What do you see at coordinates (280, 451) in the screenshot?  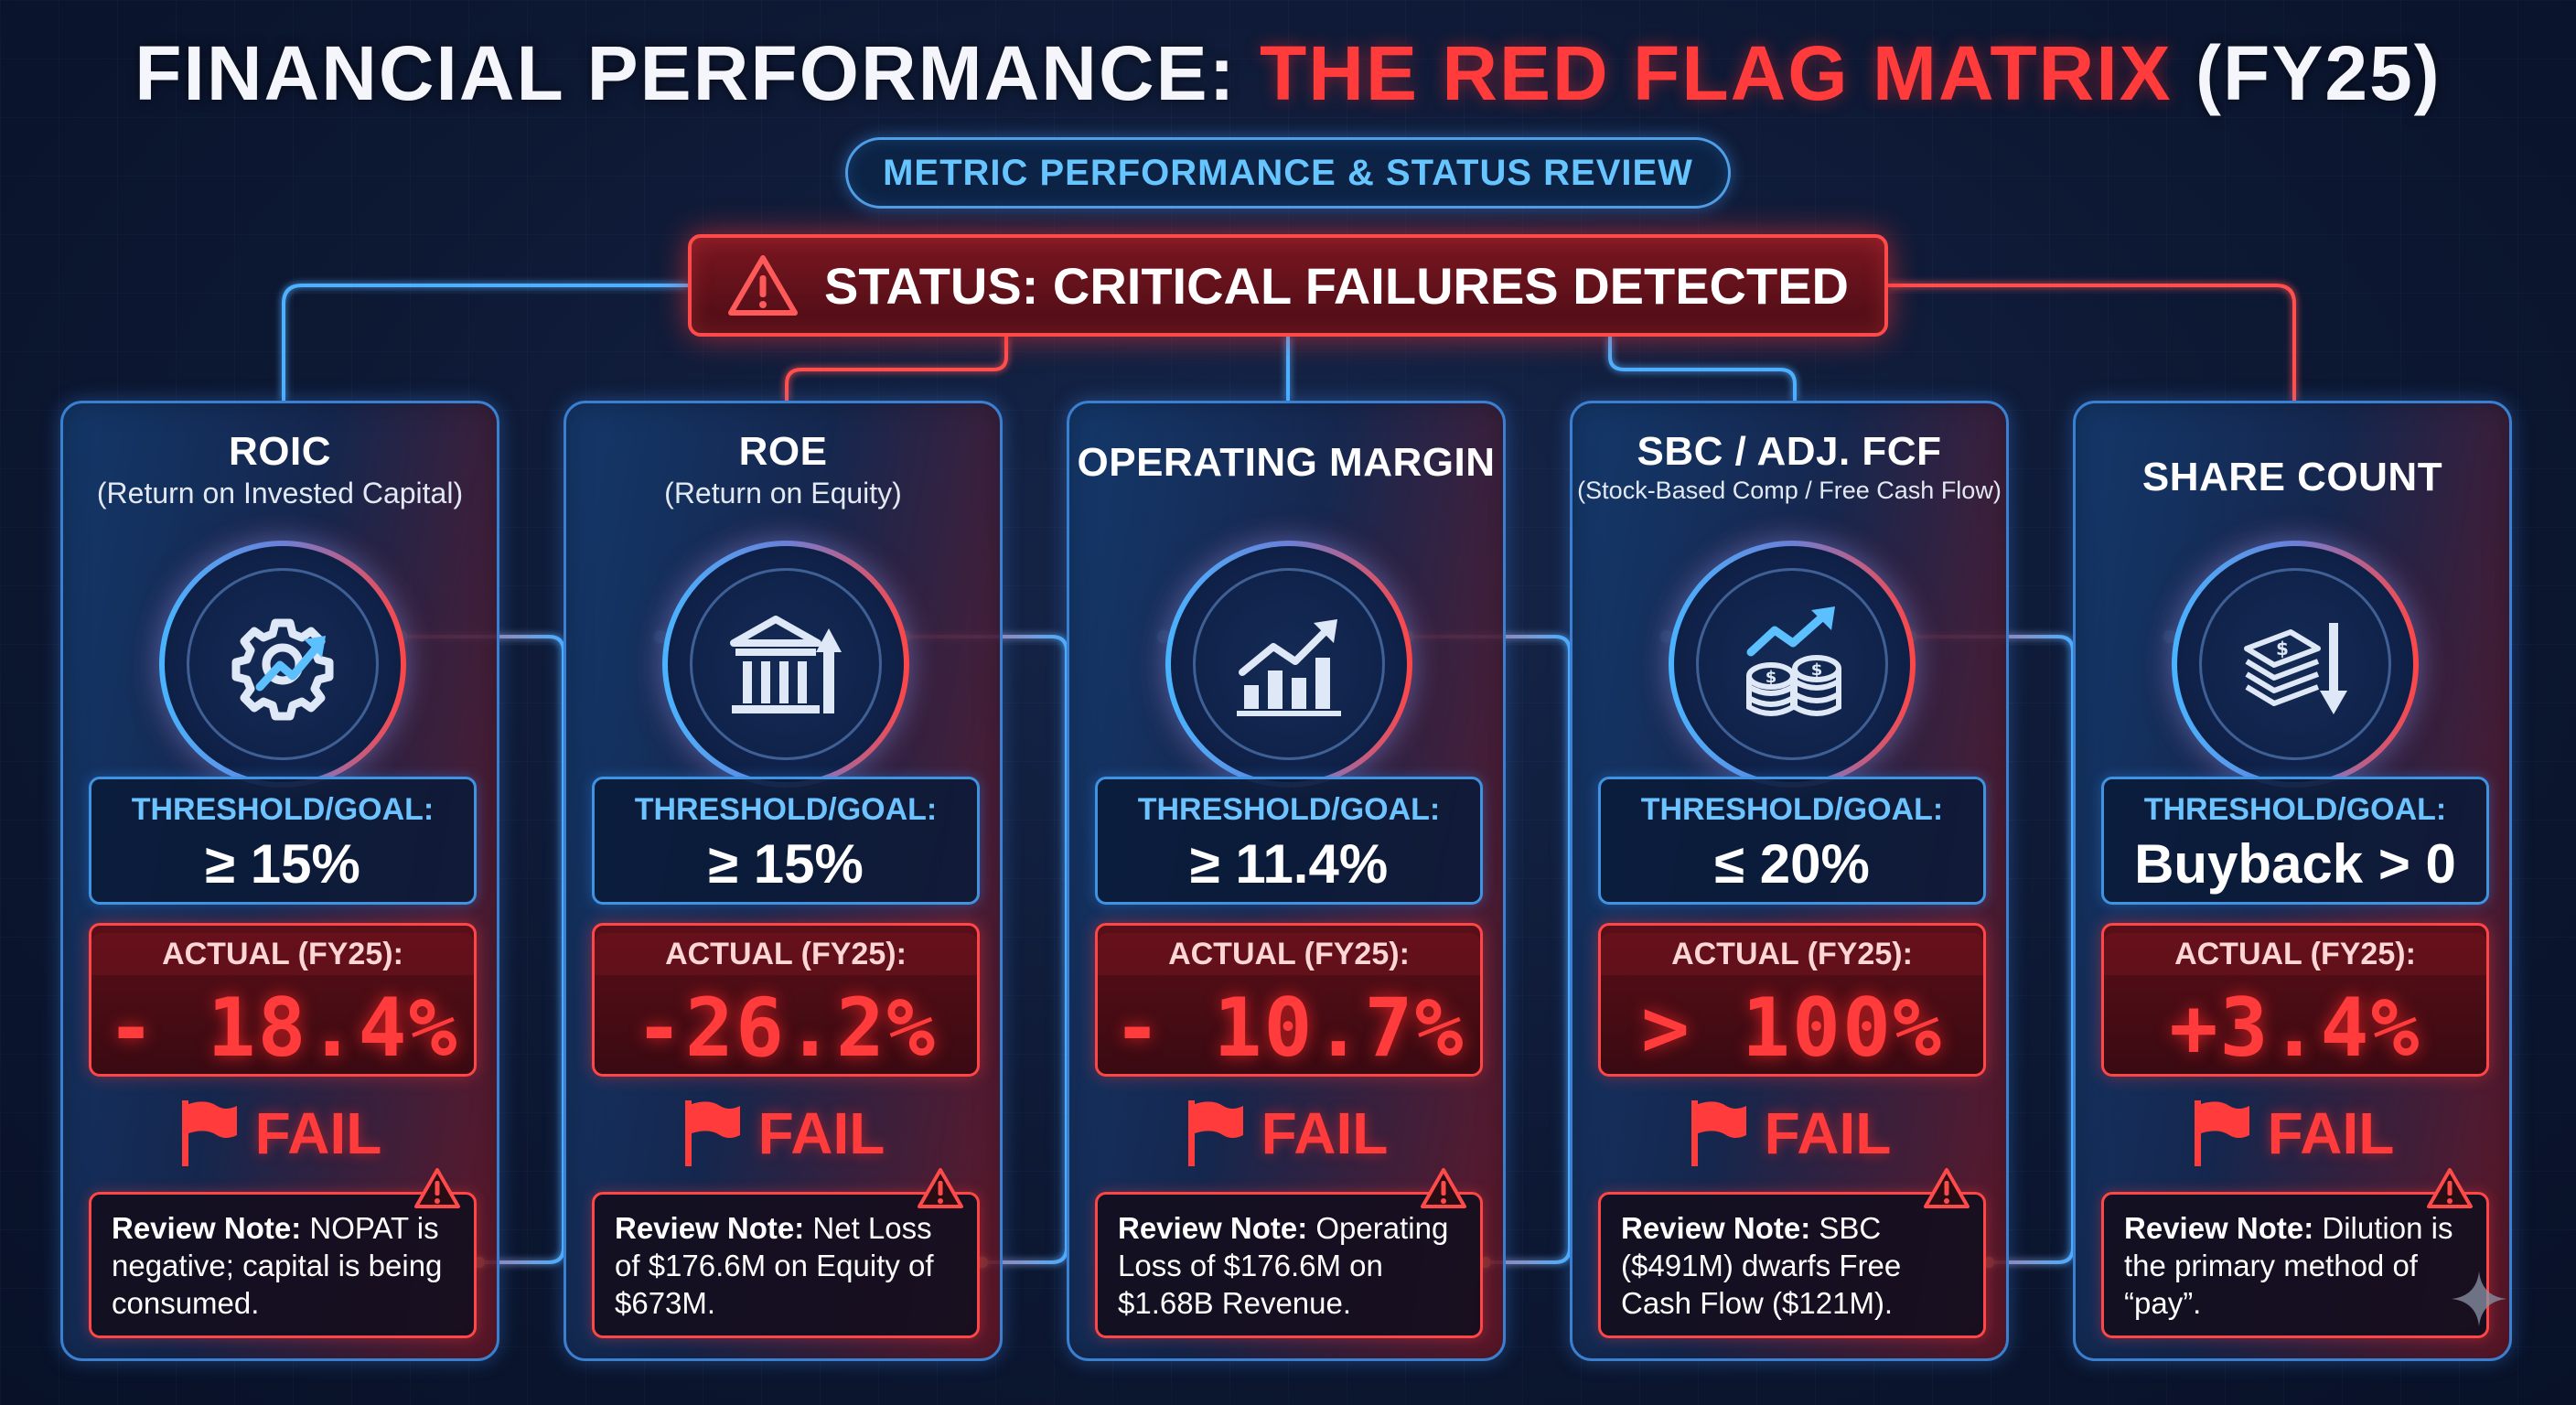 I see `card-title: ROIC` at bounding box center [280, 451].